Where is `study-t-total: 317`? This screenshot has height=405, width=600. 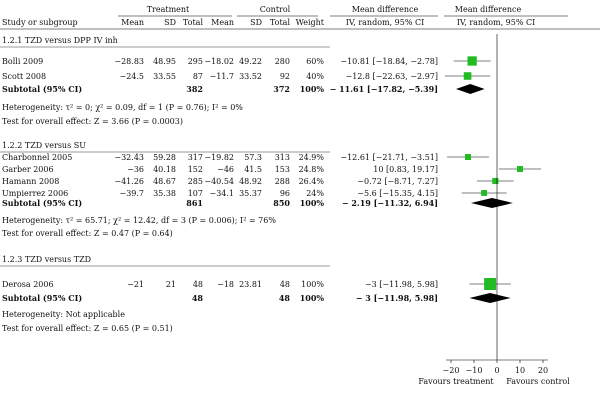 study-t-total: 317 is located at coordinates (195, 157).